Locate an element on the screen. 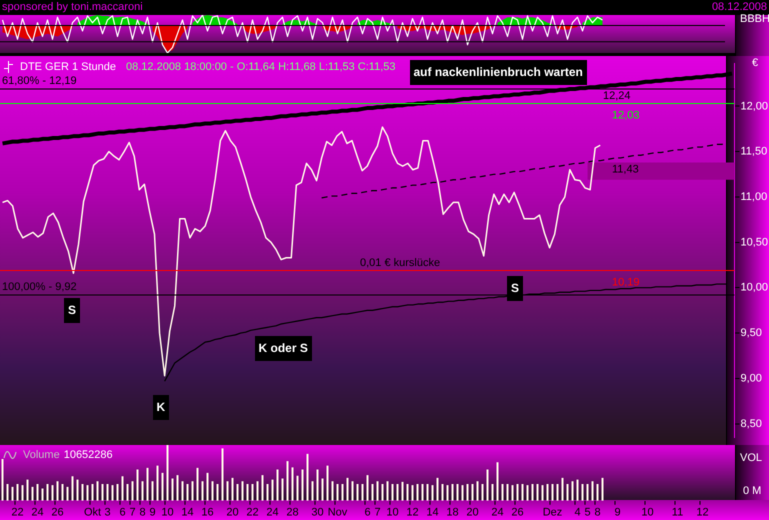 The height and width of the screenshot is (520, 769). x-tick-label: 16 is located at coordinates (207, 512).